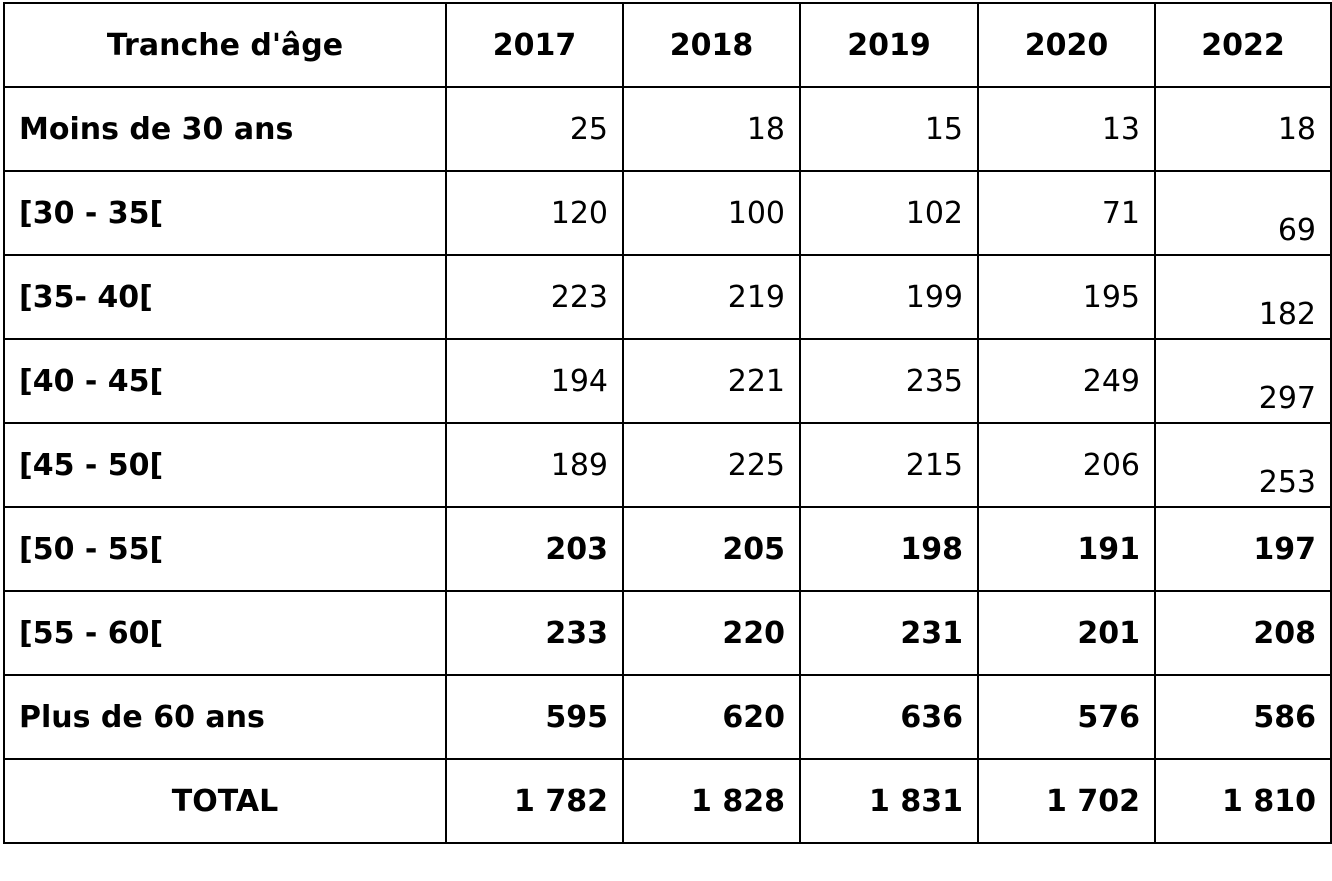 The height and width of the screenshot is (881, 1332). I want to click on header-row: Tranche d'âge 2017 2018 2019 2020 2022, so click(667, 45).